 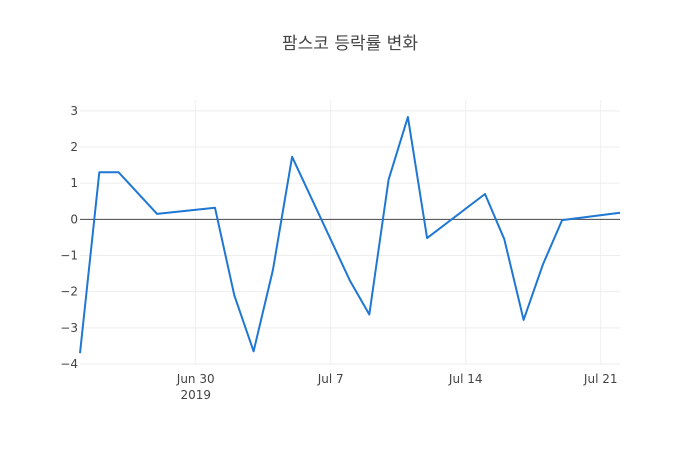 I want to click on y-tick-label: 0, so click(x=74, y=219).